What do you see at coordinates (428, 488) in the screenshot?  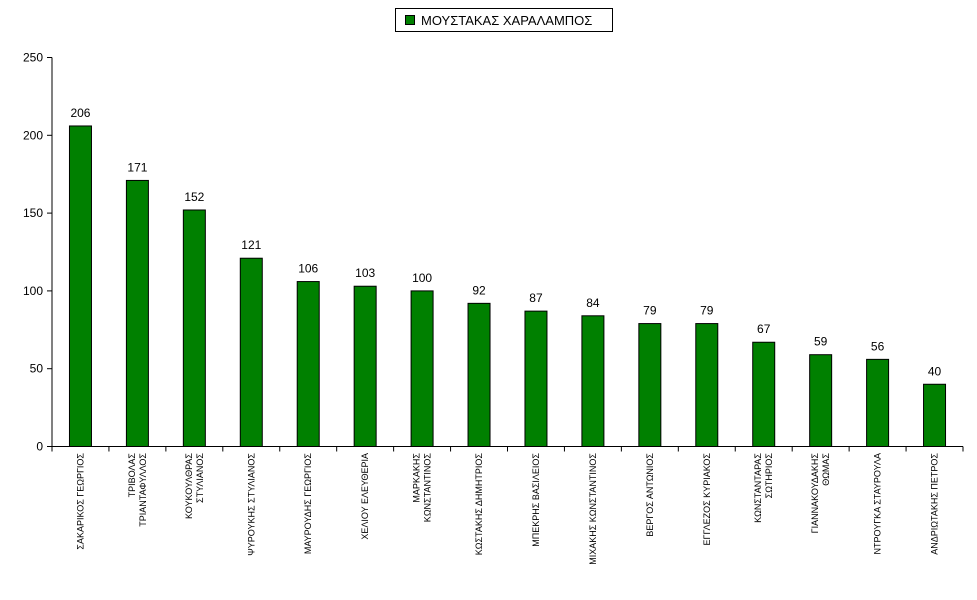 I see `x-tick-label-line: ΚΩΝΣΤΑΝΤΙΝΟΣ` at bounding box center [428, 488].